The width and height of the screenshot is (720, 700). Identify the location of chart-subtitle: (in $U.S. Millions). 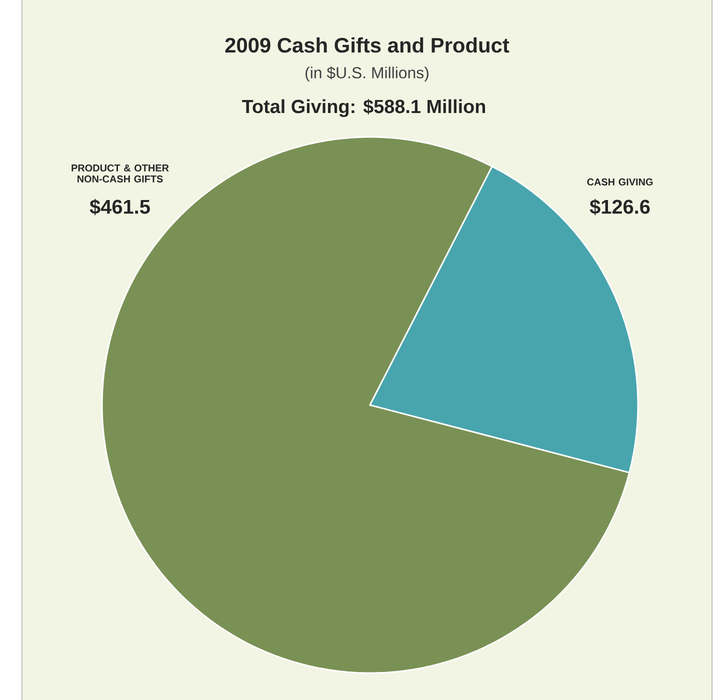
(367, 74).